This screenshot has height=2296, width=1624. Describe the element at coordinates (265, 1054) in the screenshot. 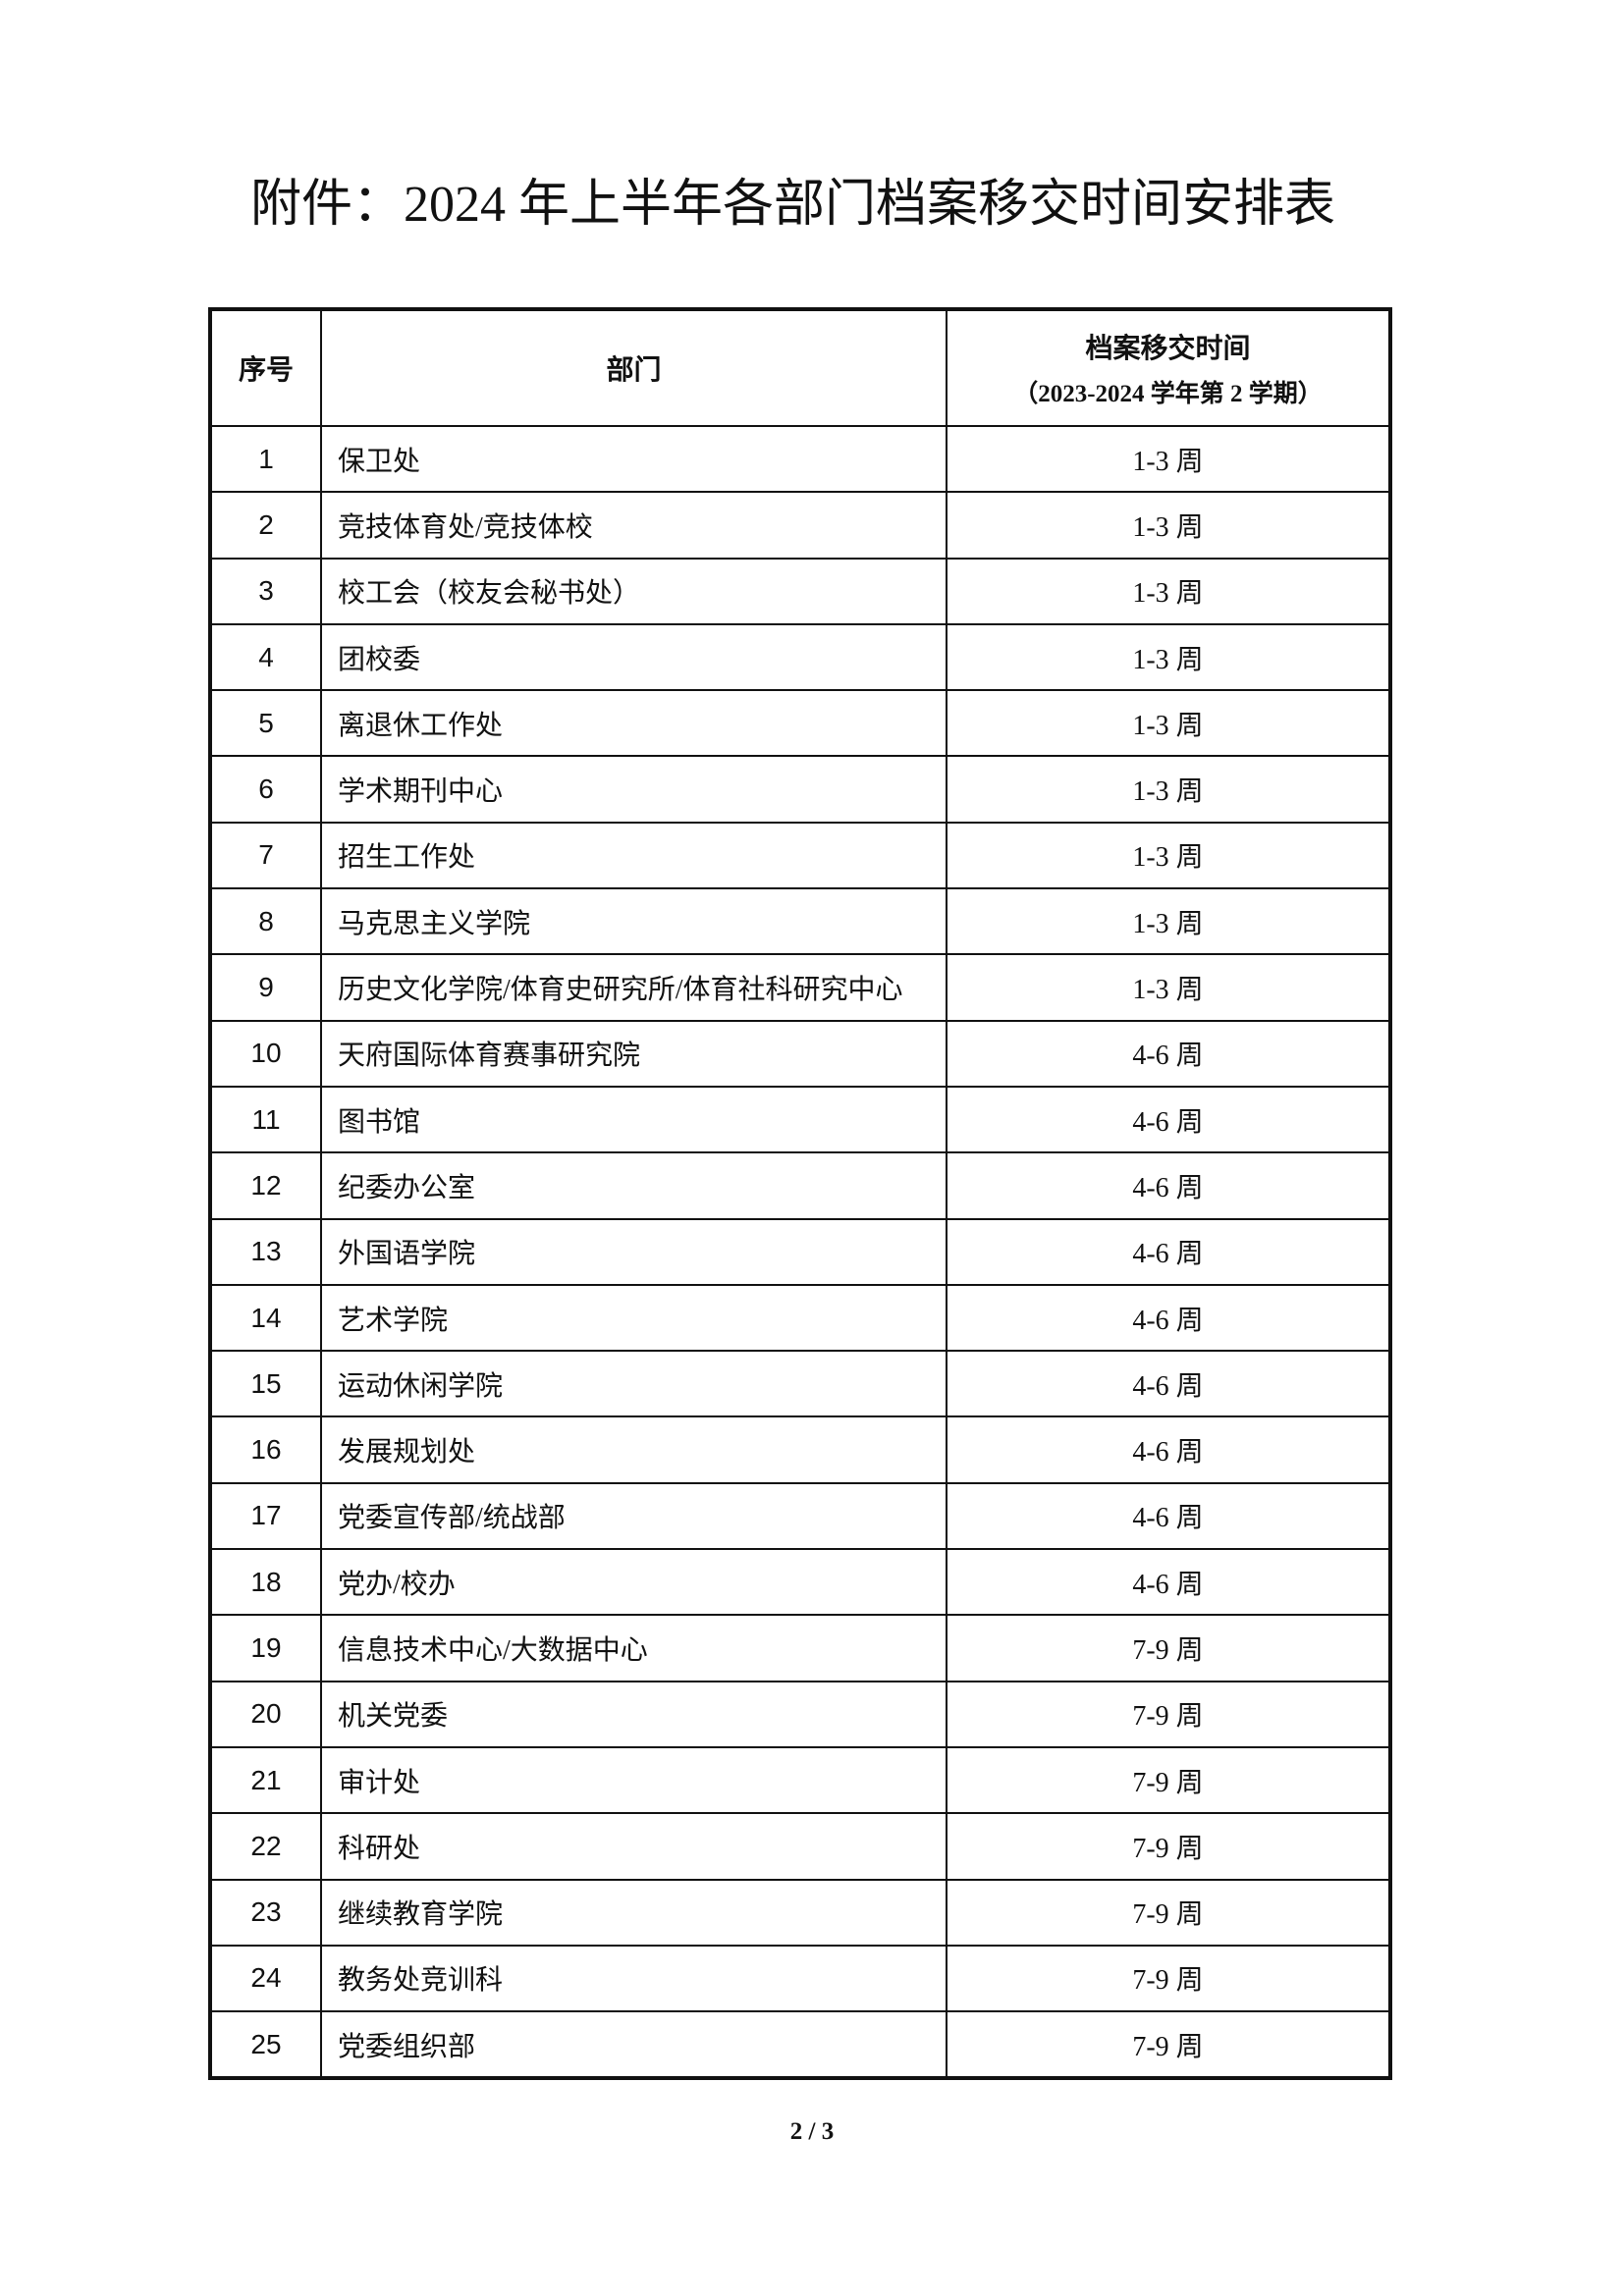

I see `table-cell: 10` at that location.